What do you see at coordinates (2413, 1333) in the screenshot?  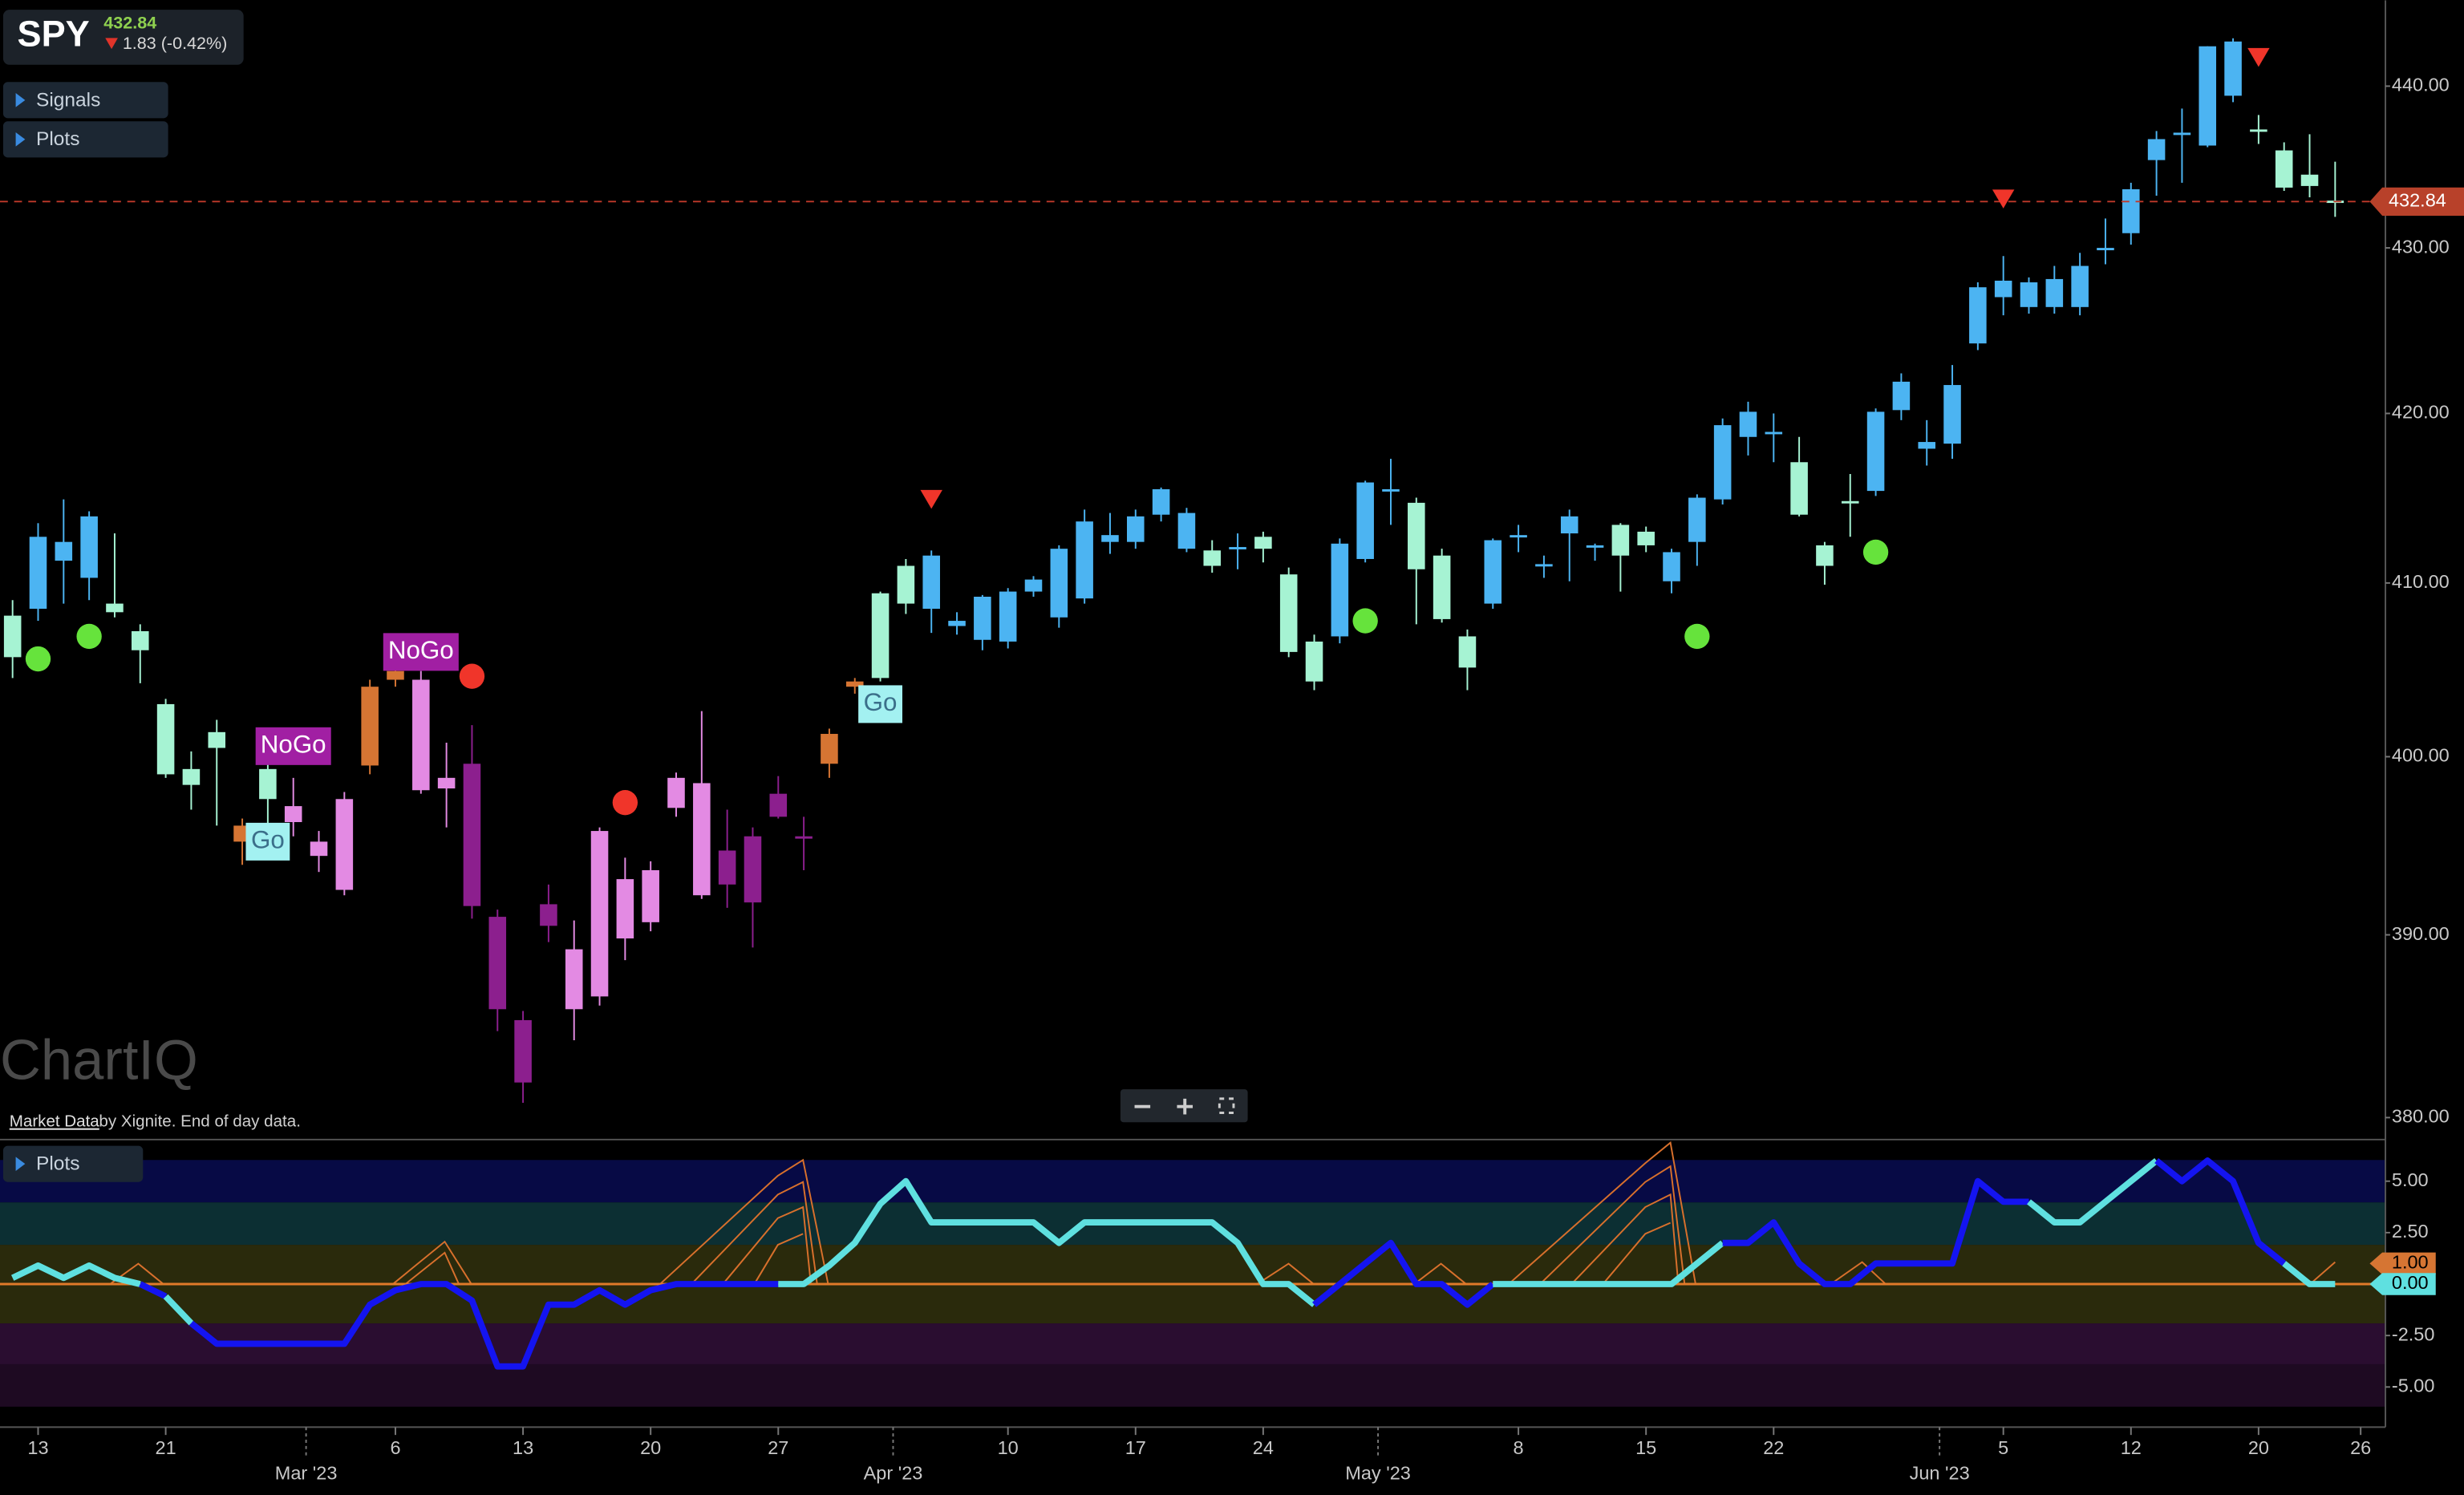 I see `y-tick-label: -2.50` at bounding box center [2413, 1333].